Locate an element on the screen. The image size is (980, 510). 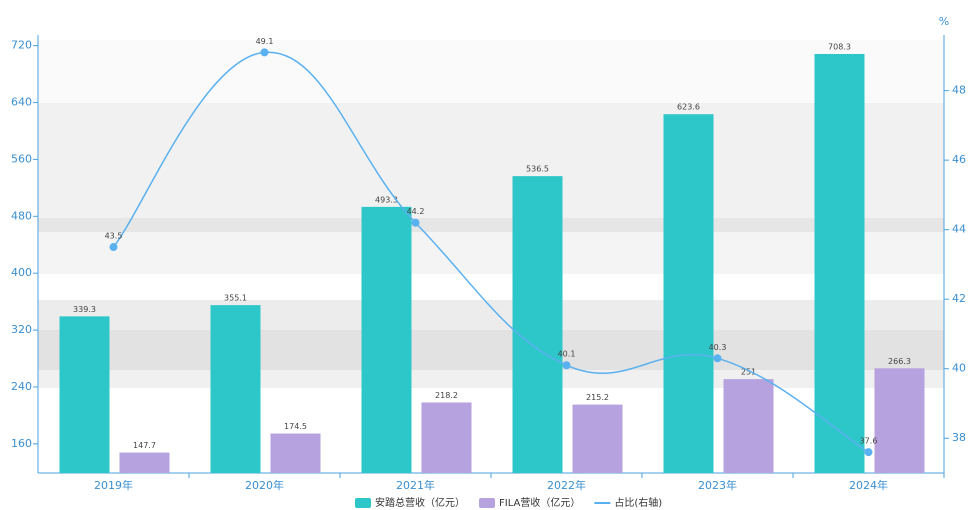
value-label: 218.2 is located at coordinates (446, 395).